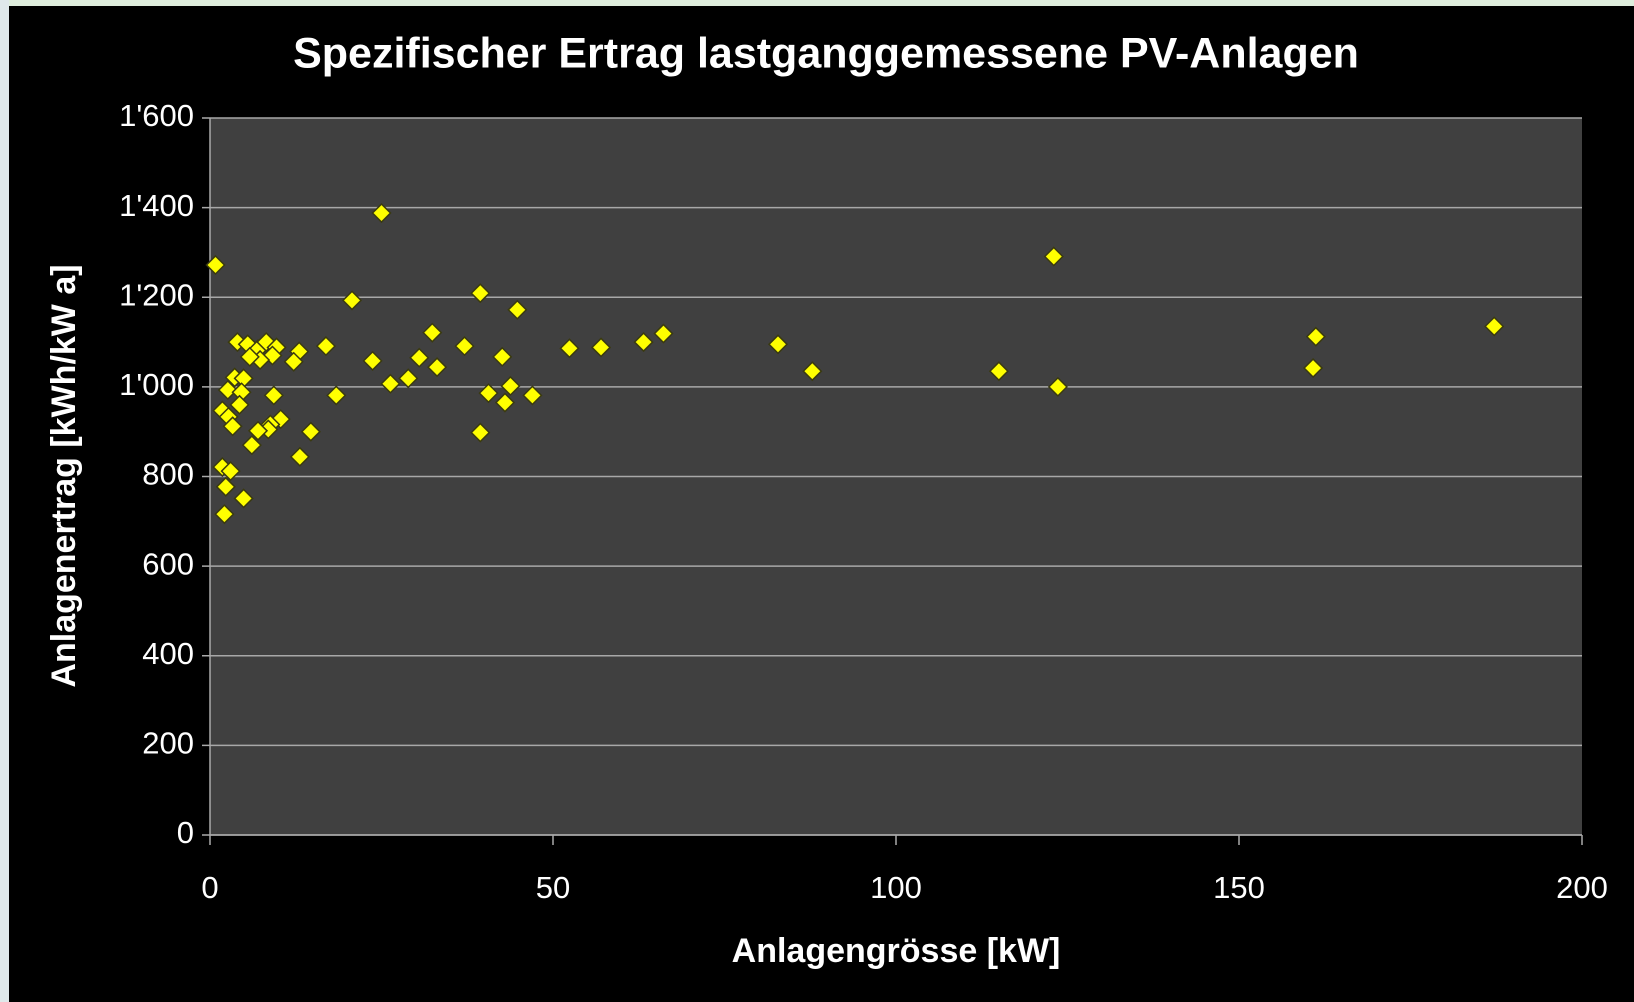  What do you see at coordinates (209, 887) in the screenshot?
I see `x-tick-label: 0` at bounding box center [209, 887].